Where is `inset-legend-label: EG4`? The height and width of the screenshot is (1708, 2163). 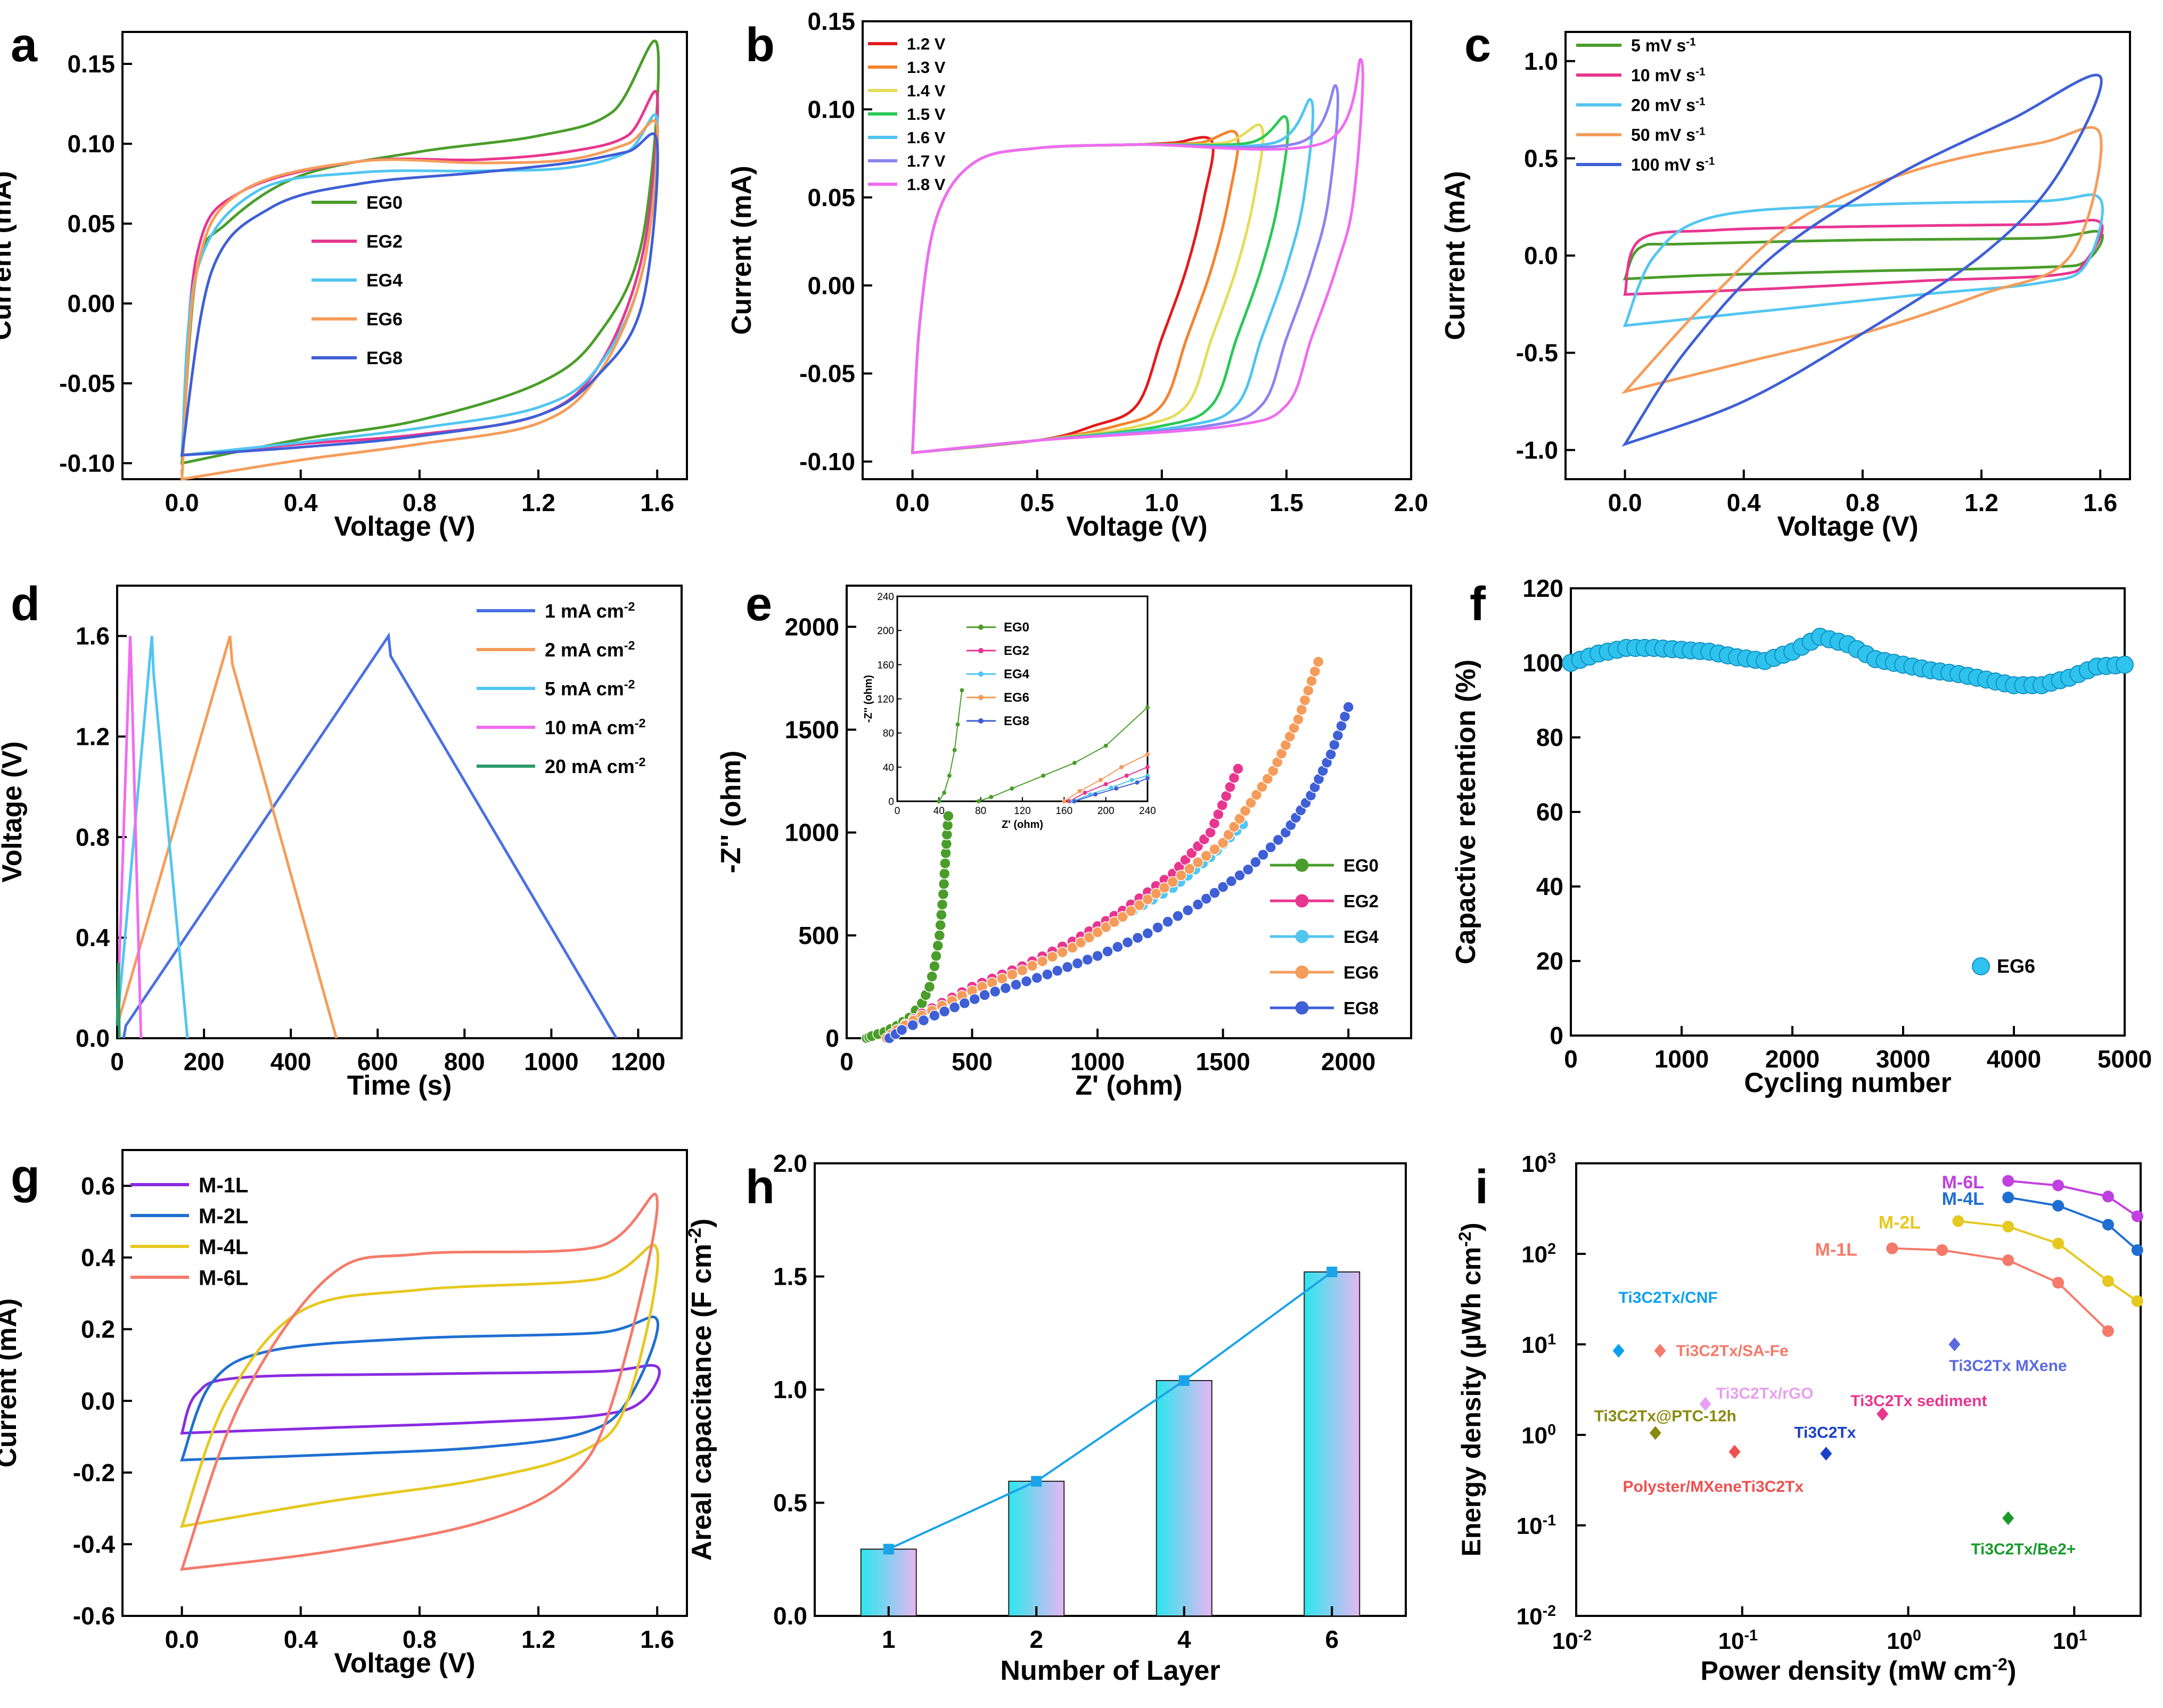
inset-legend-label: EG4 is located at coordinates (1017, 674).